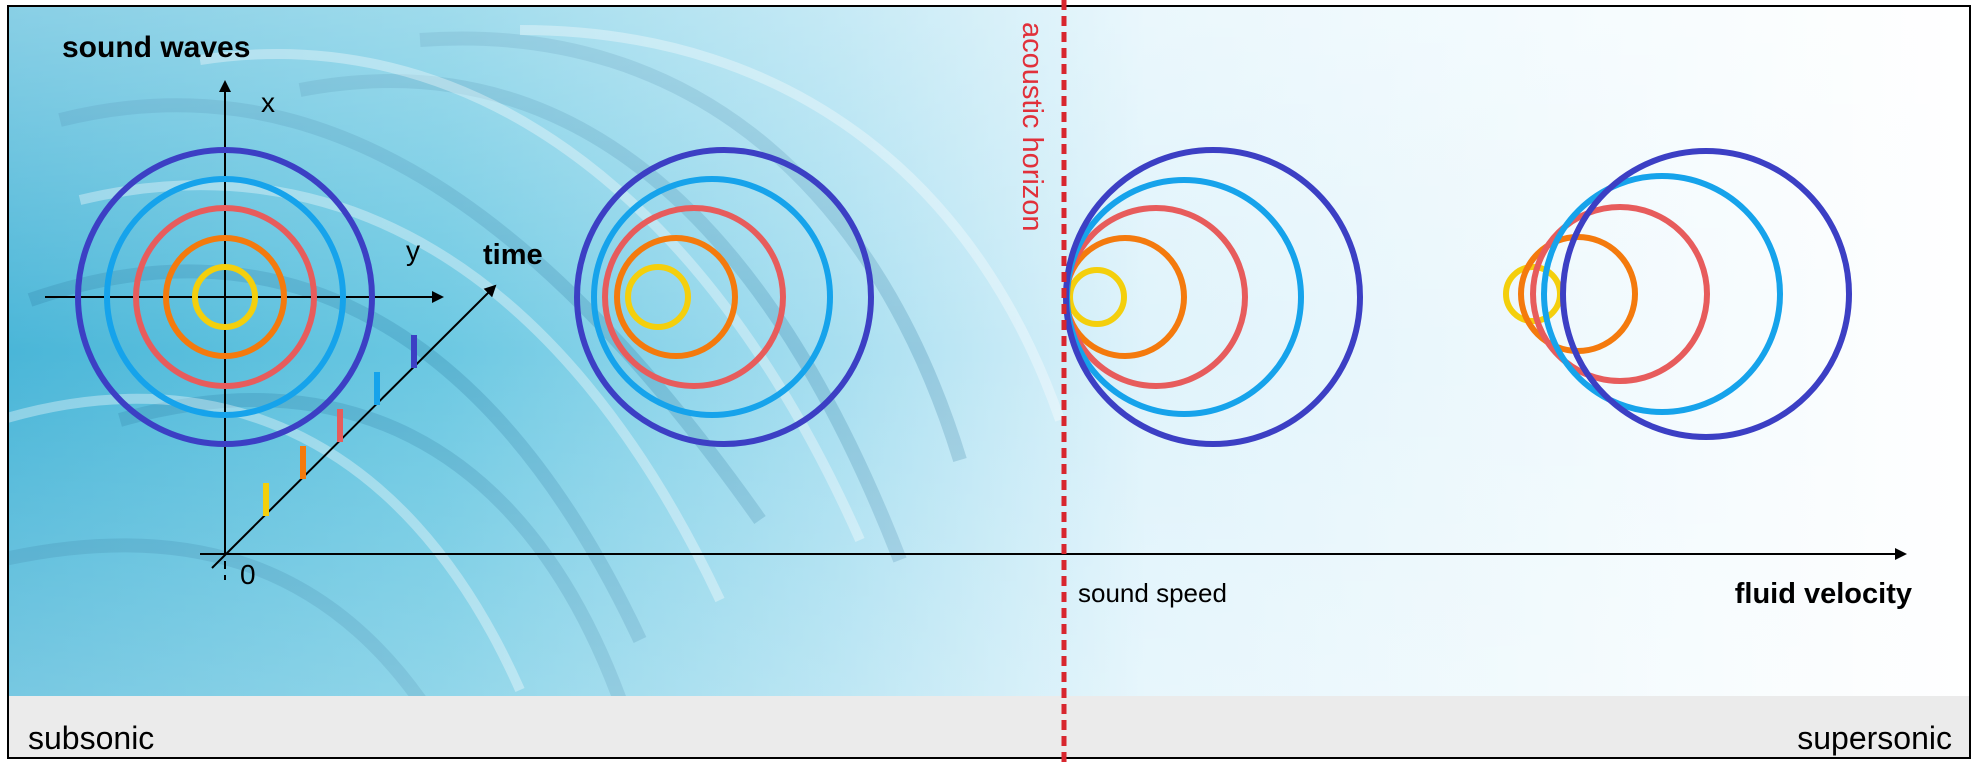  I want to click on time-axis-line, so click(354, 426).